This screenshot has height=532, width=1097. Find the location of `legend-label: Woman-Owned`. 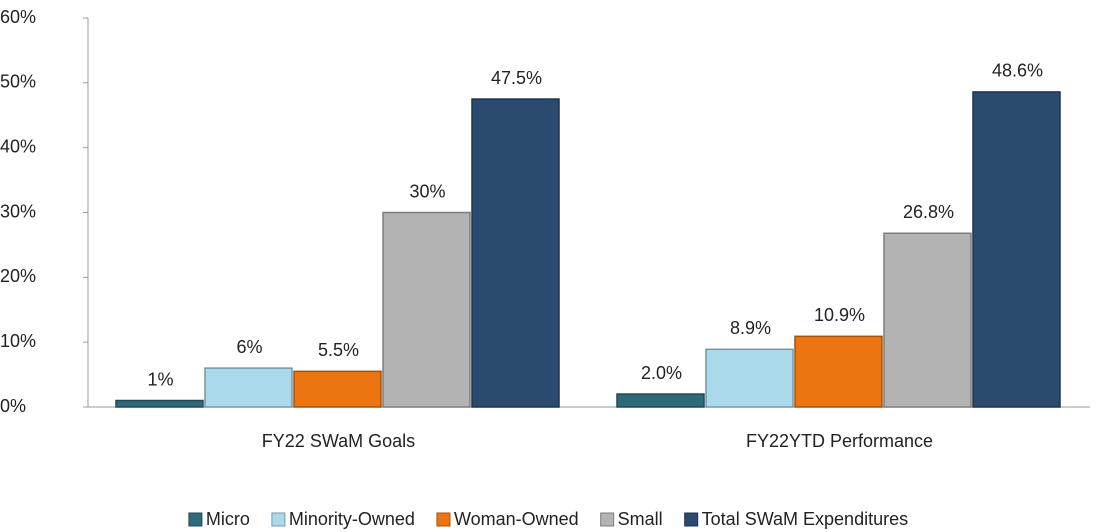

legend-label: Woman-Owned is located at coordinates (516, 519).